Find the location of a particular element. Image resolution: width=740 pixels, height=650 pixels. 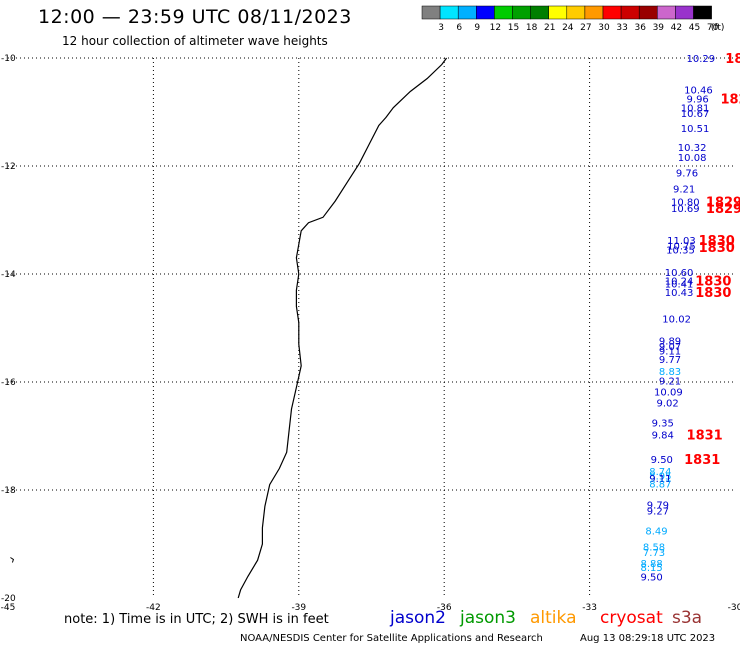

color-scale-label: 12 is located at coordinates (495, 28).